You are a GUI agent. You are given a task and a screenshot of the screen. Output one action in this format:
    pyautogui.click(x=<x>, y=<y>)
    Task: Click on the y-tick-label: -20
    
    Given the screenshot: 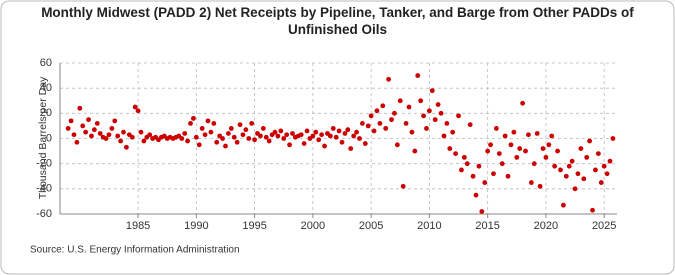 What is the action you would take?
    pyautogui.click(x=44, y=164)
    